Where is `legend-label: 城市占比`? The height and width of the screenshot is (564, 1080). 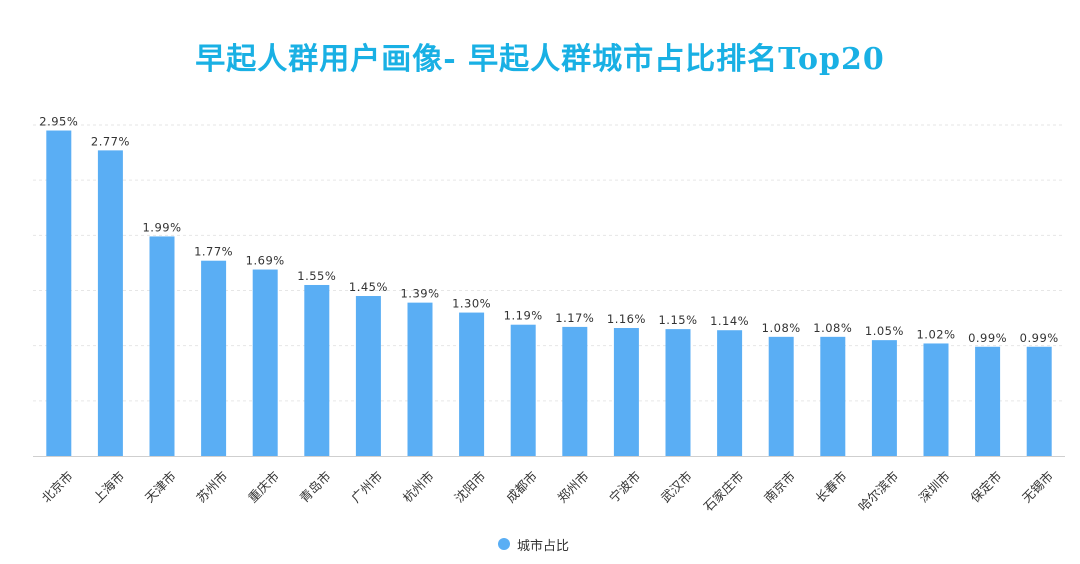 legend-label: 城市占比 is located at coordinates (543, 546).